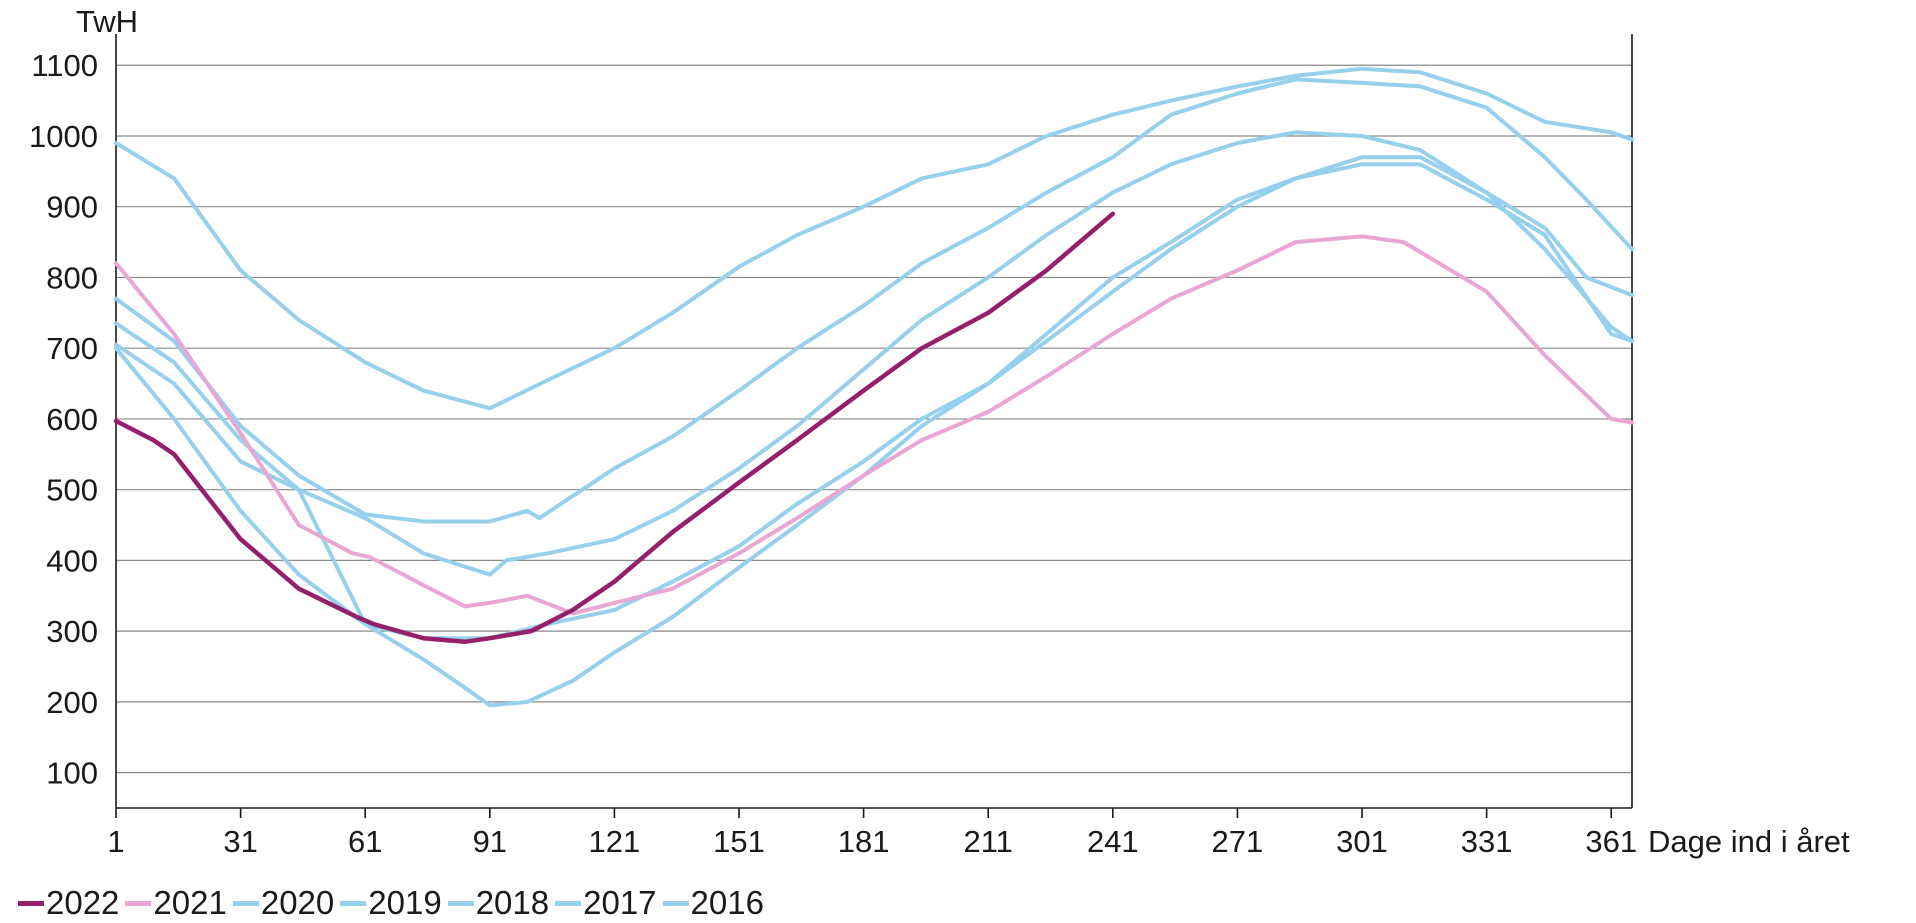 This screenshot has height=923, width=1916. Describe the element at coordinates (107, 21) in the screenshot. I see `y-axis-title: TwH` at that location.